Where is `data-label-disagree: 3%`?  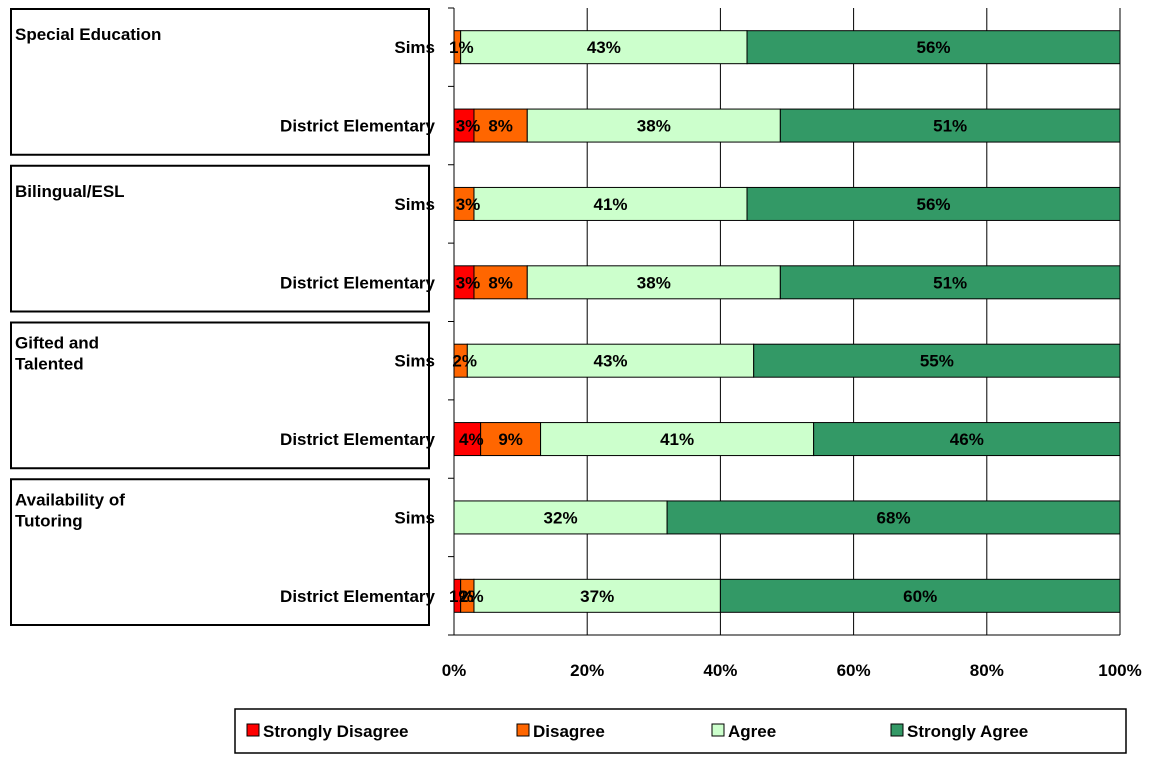 data-label-disagree: 3% is located at coordinates (468, 204).